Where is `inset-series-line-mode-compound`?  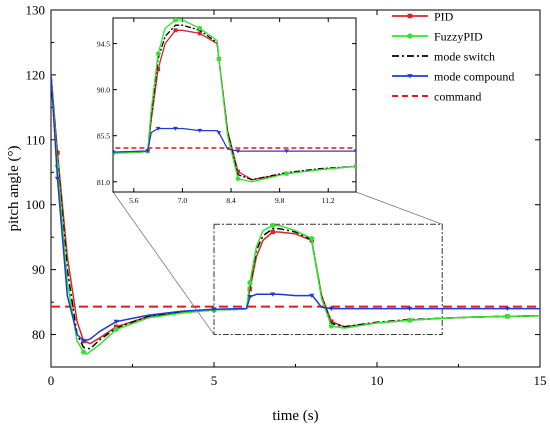 inset-series-line-mode-compound is located at coordinates (234, 140).